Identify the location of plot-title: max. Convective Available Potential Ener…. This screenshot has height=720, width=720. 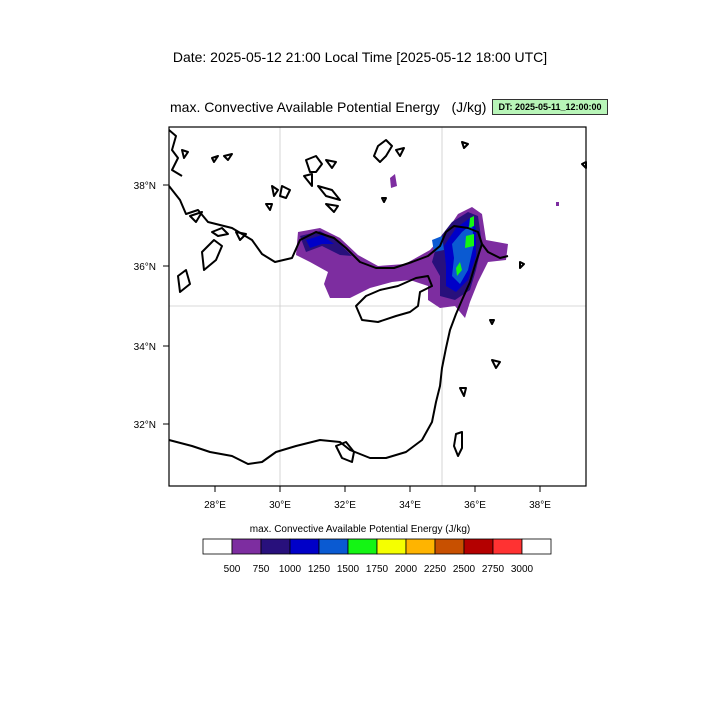
(328, 107).